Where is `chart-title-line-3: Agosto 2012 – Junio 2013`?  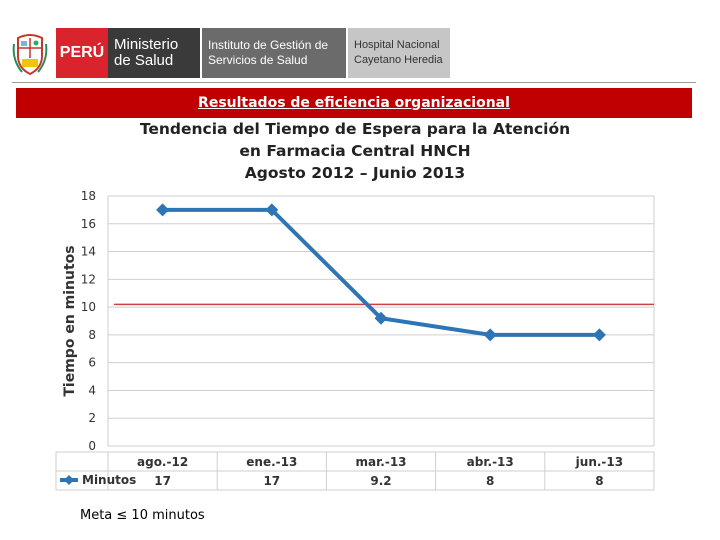
chart-title-line-3: Agosto 2012 – Junio 2013 is located at coordinates (355, 173).